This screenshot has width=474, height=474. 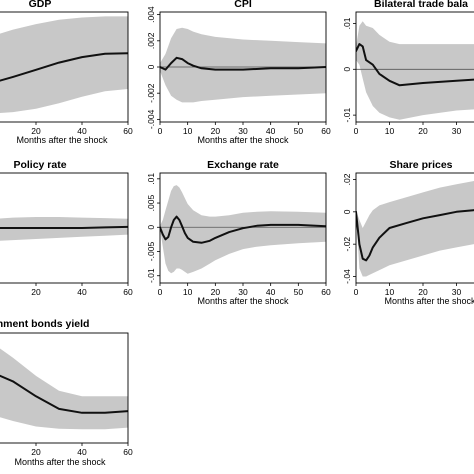 I want to click on panel-1: GDP0204060Months after the shock, so click(x=66, y=72).